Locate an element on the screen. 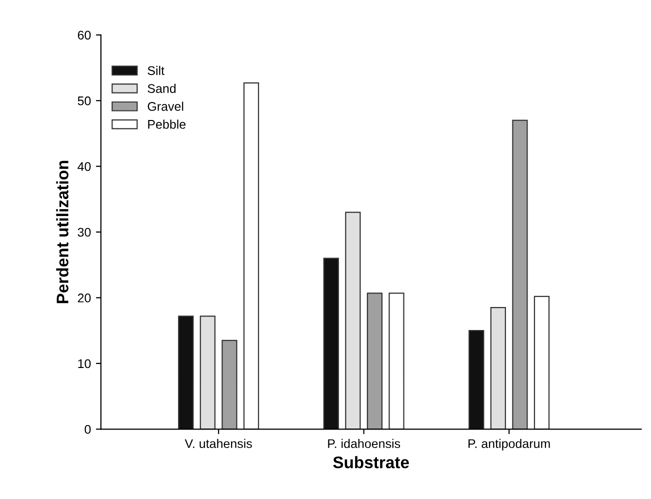 The height and width of the screenshot is (499, 651). y-tick-label: 50 is located at coordinates (84, 101).